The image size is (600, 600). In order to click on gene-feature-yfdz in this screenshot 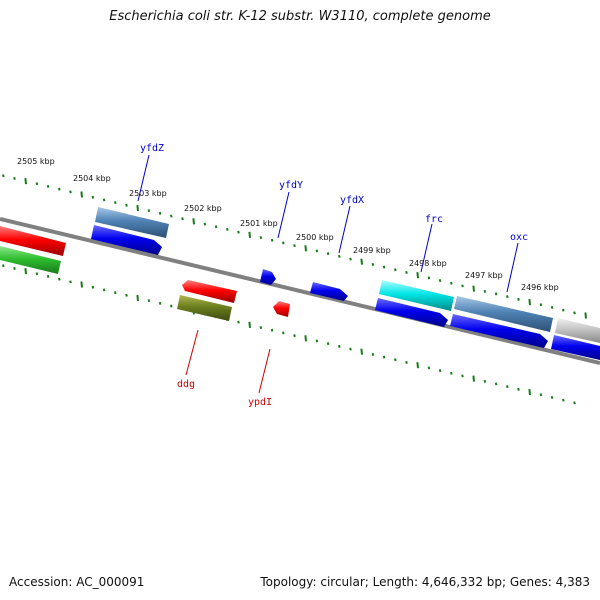, I will do `click(132, 222)`.